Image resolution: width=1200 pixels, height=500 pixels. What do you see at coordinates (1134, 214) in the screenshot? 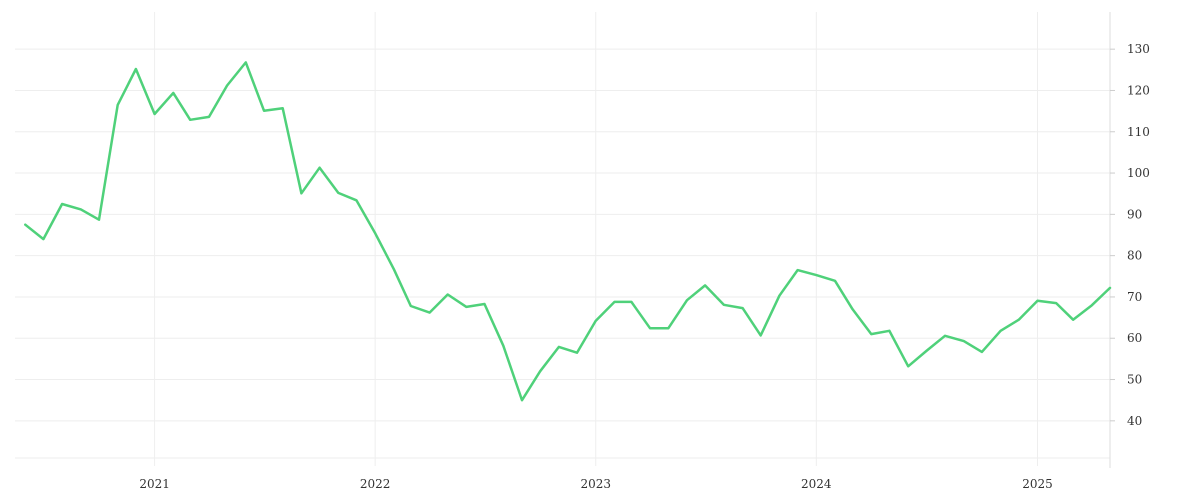
I see `y-tick-label: 90` at bounding box center [1134, 214].